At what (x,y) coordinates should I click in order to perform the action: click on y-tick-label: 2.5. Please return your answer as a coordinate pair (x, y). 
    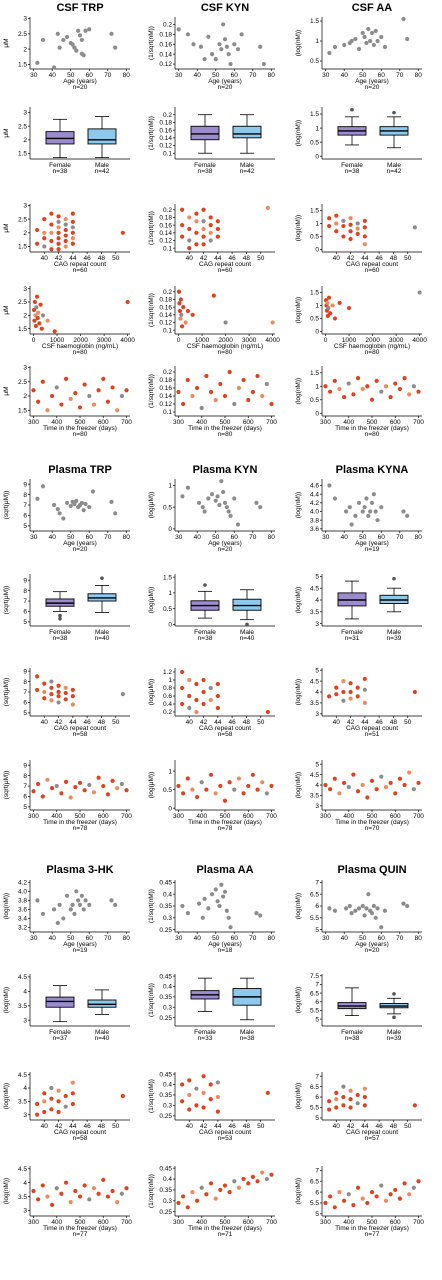
    Looking at the image, I should click on (22, 382).